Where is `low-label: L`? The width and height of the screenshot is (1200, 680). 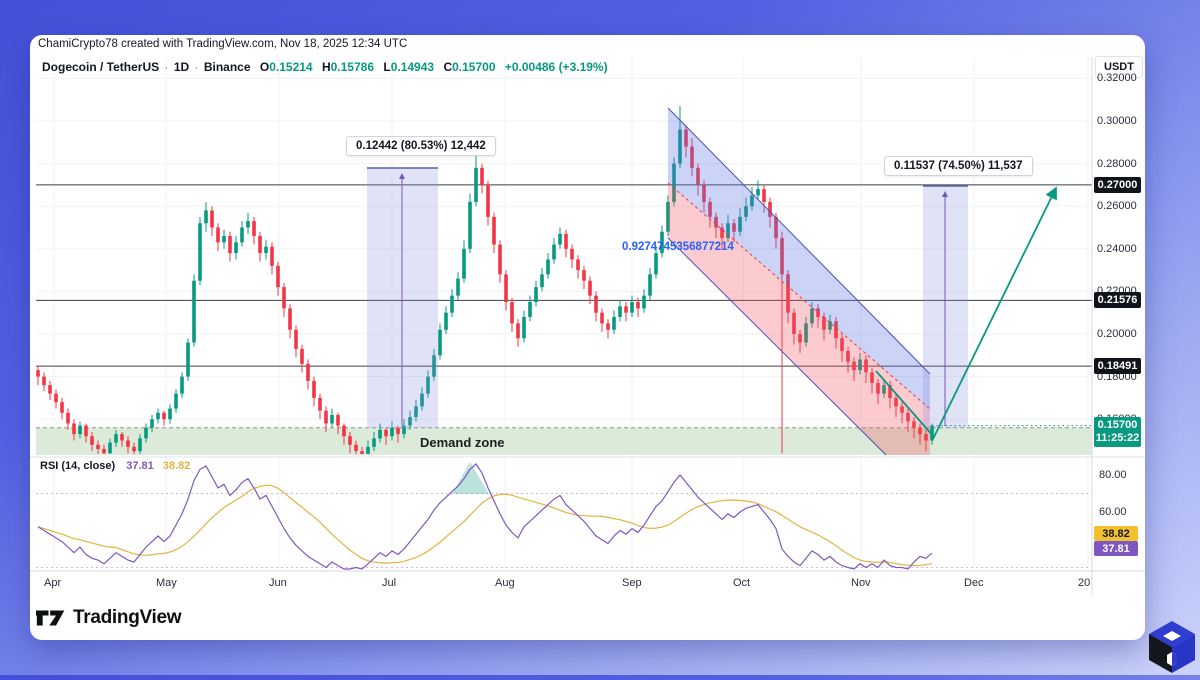
low-label: L is located at coordinates (387, 67).